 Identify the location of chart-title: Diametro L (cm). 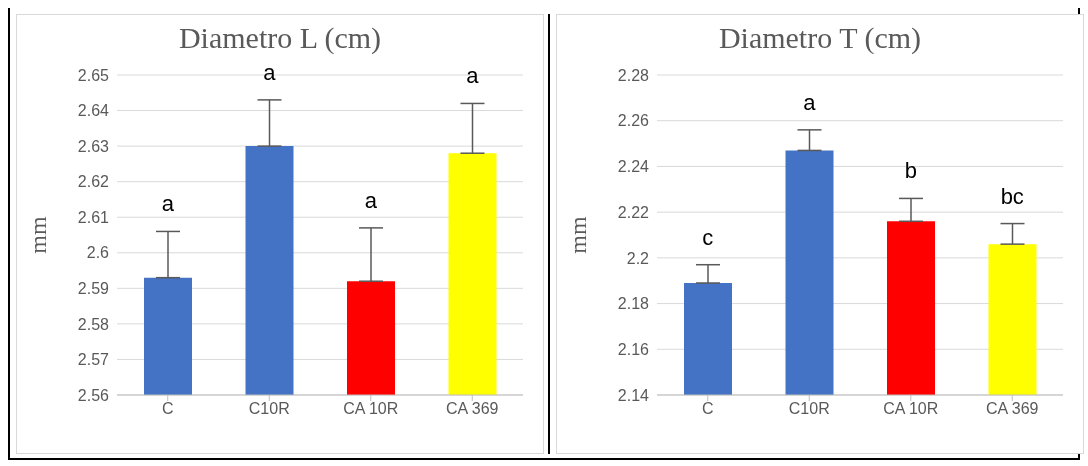
(280, 38).